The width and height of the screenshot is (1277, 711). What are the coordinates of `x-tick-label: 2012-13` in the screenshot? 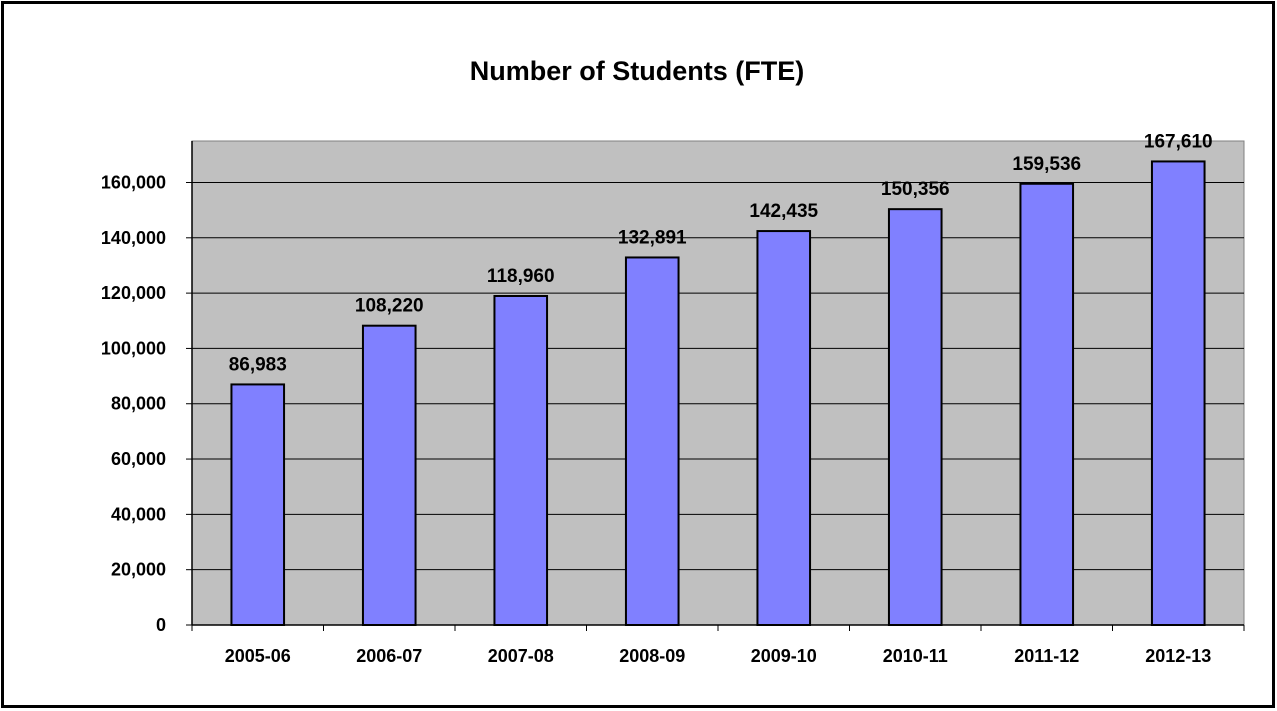 It's located at (1178, 656).